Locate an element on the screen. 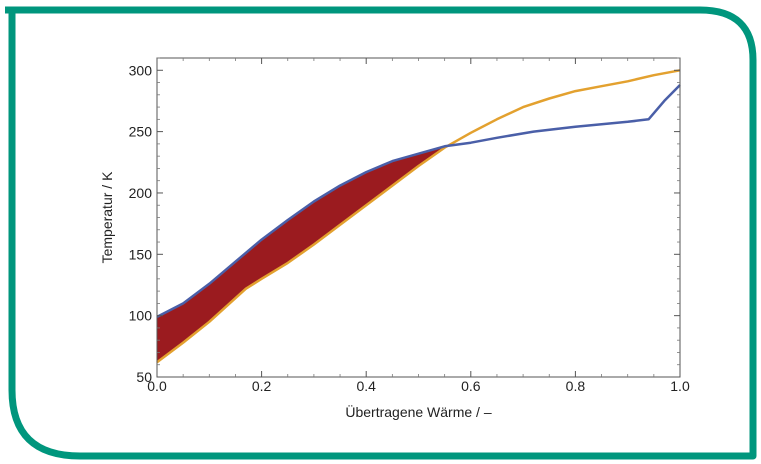  x-tick-label: 1.0 is located at coordinates (680, 386).